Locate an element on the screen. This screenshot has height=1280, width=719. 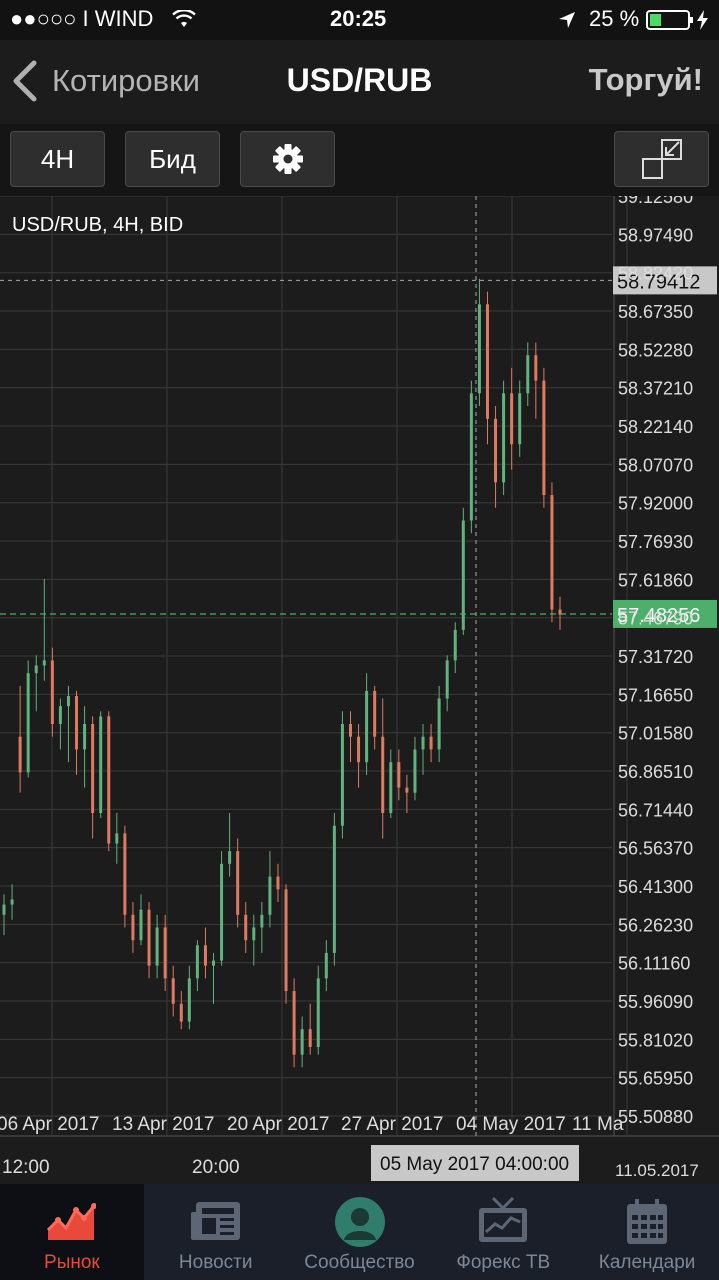
tab-forex-tv-label: Форекс ТВ is located at coordinates (503, 1262).